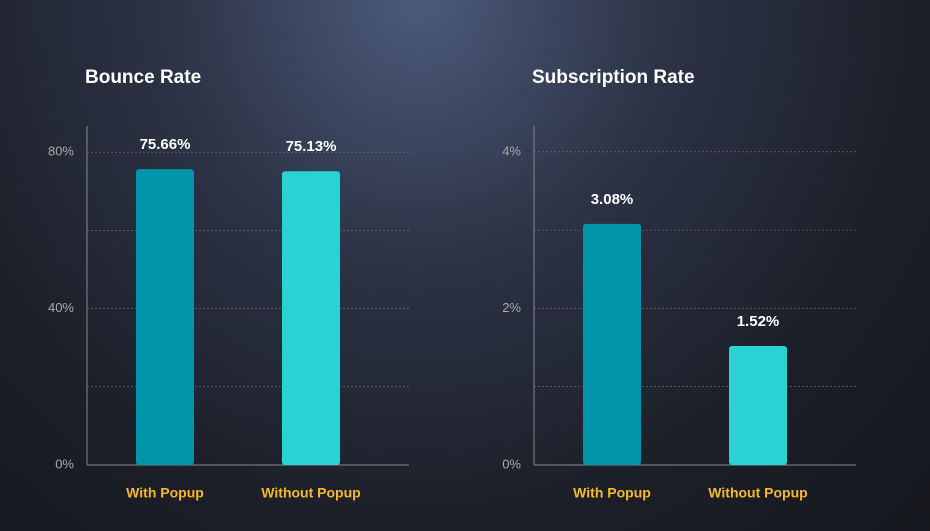  I want to click on y-tick-label: 4%, so click(511, 150).